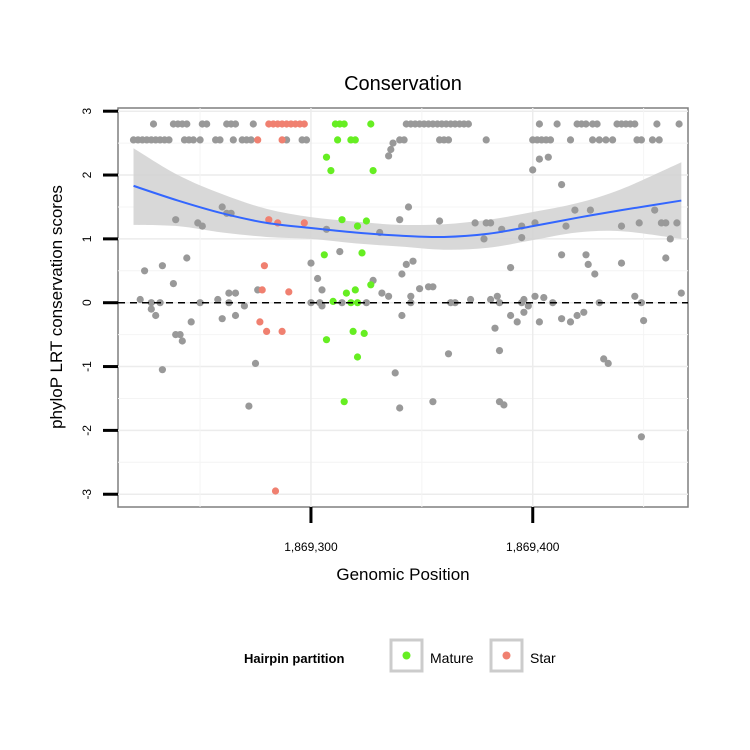 The height and width of the screenshot is (750, 750). What do you see at coordinates (87, 238) in the screenshot?
I see `y-tick-label: 1` at bounding box center [87, 238].